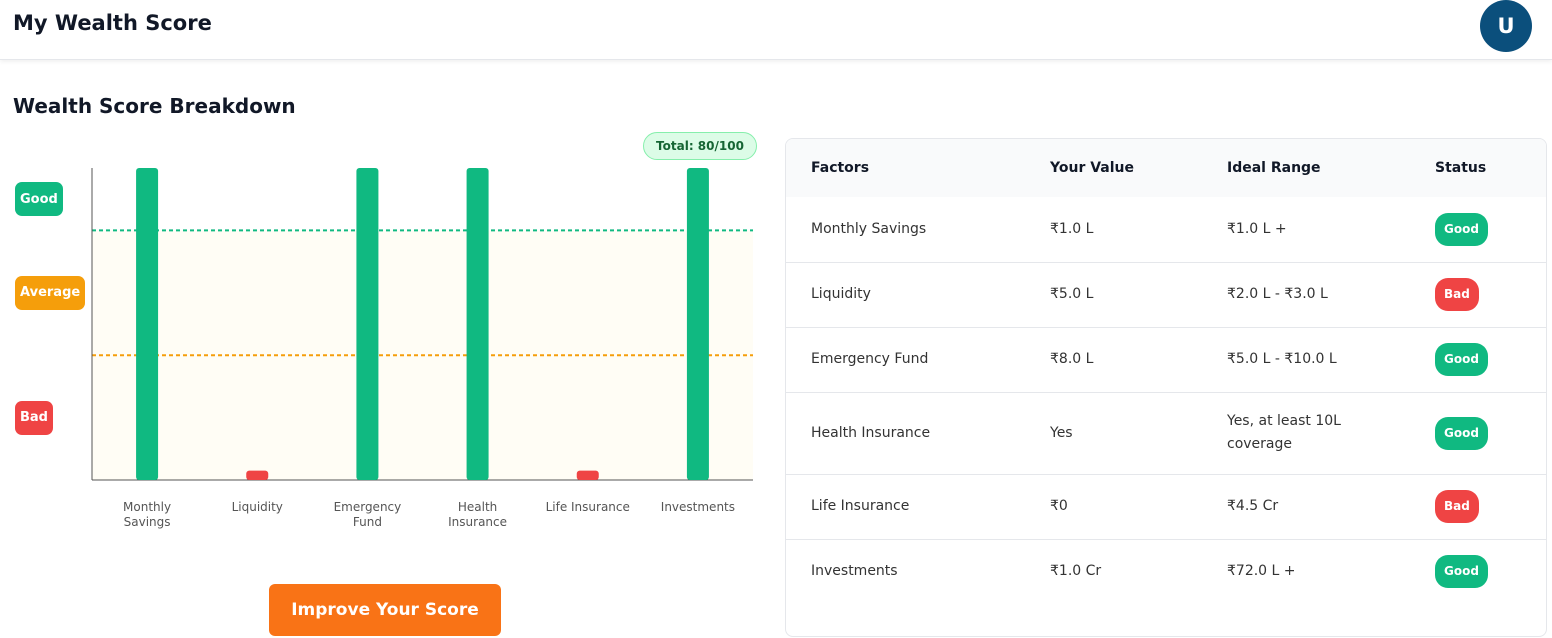  I want to click on cell-text: ₹1.0 L, so click(1072, 229).